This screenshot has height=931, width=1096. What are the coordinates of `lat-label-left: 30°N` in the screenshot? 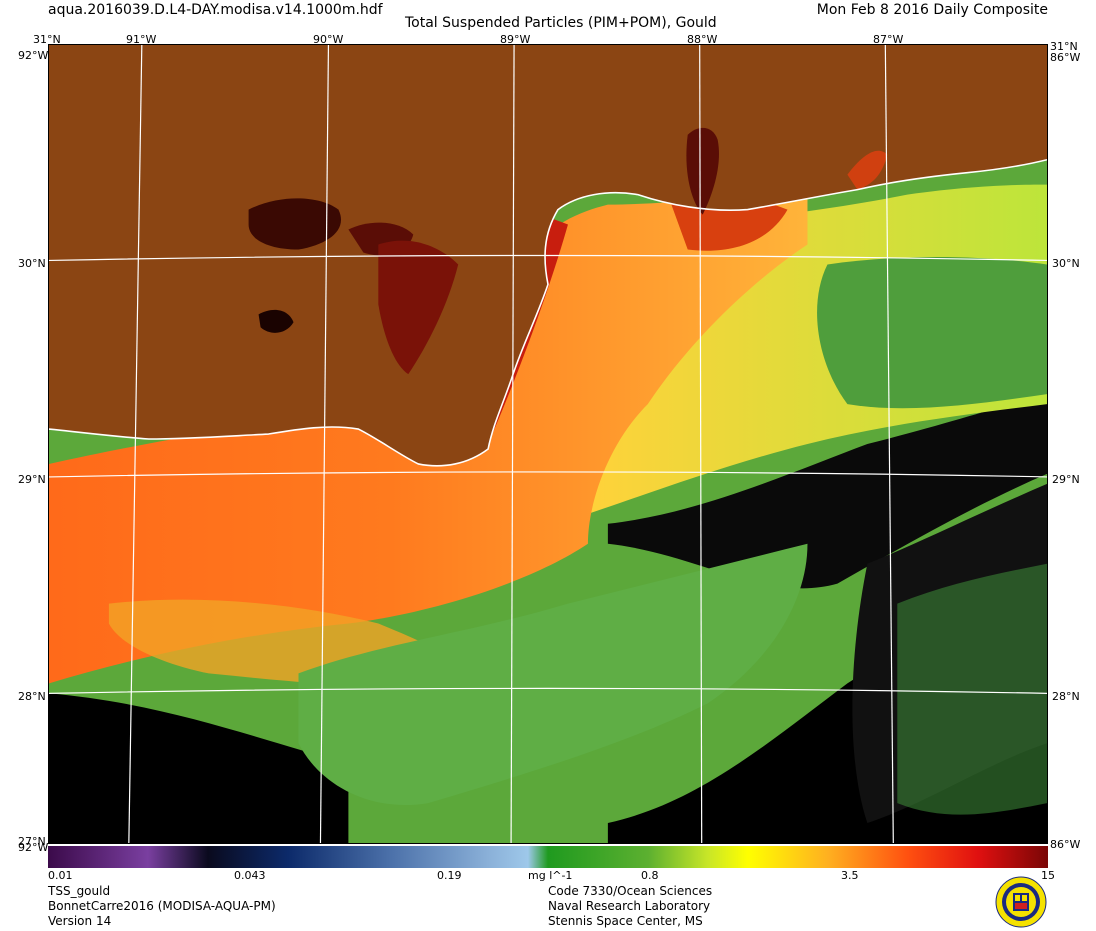 It's located at (32, 263).